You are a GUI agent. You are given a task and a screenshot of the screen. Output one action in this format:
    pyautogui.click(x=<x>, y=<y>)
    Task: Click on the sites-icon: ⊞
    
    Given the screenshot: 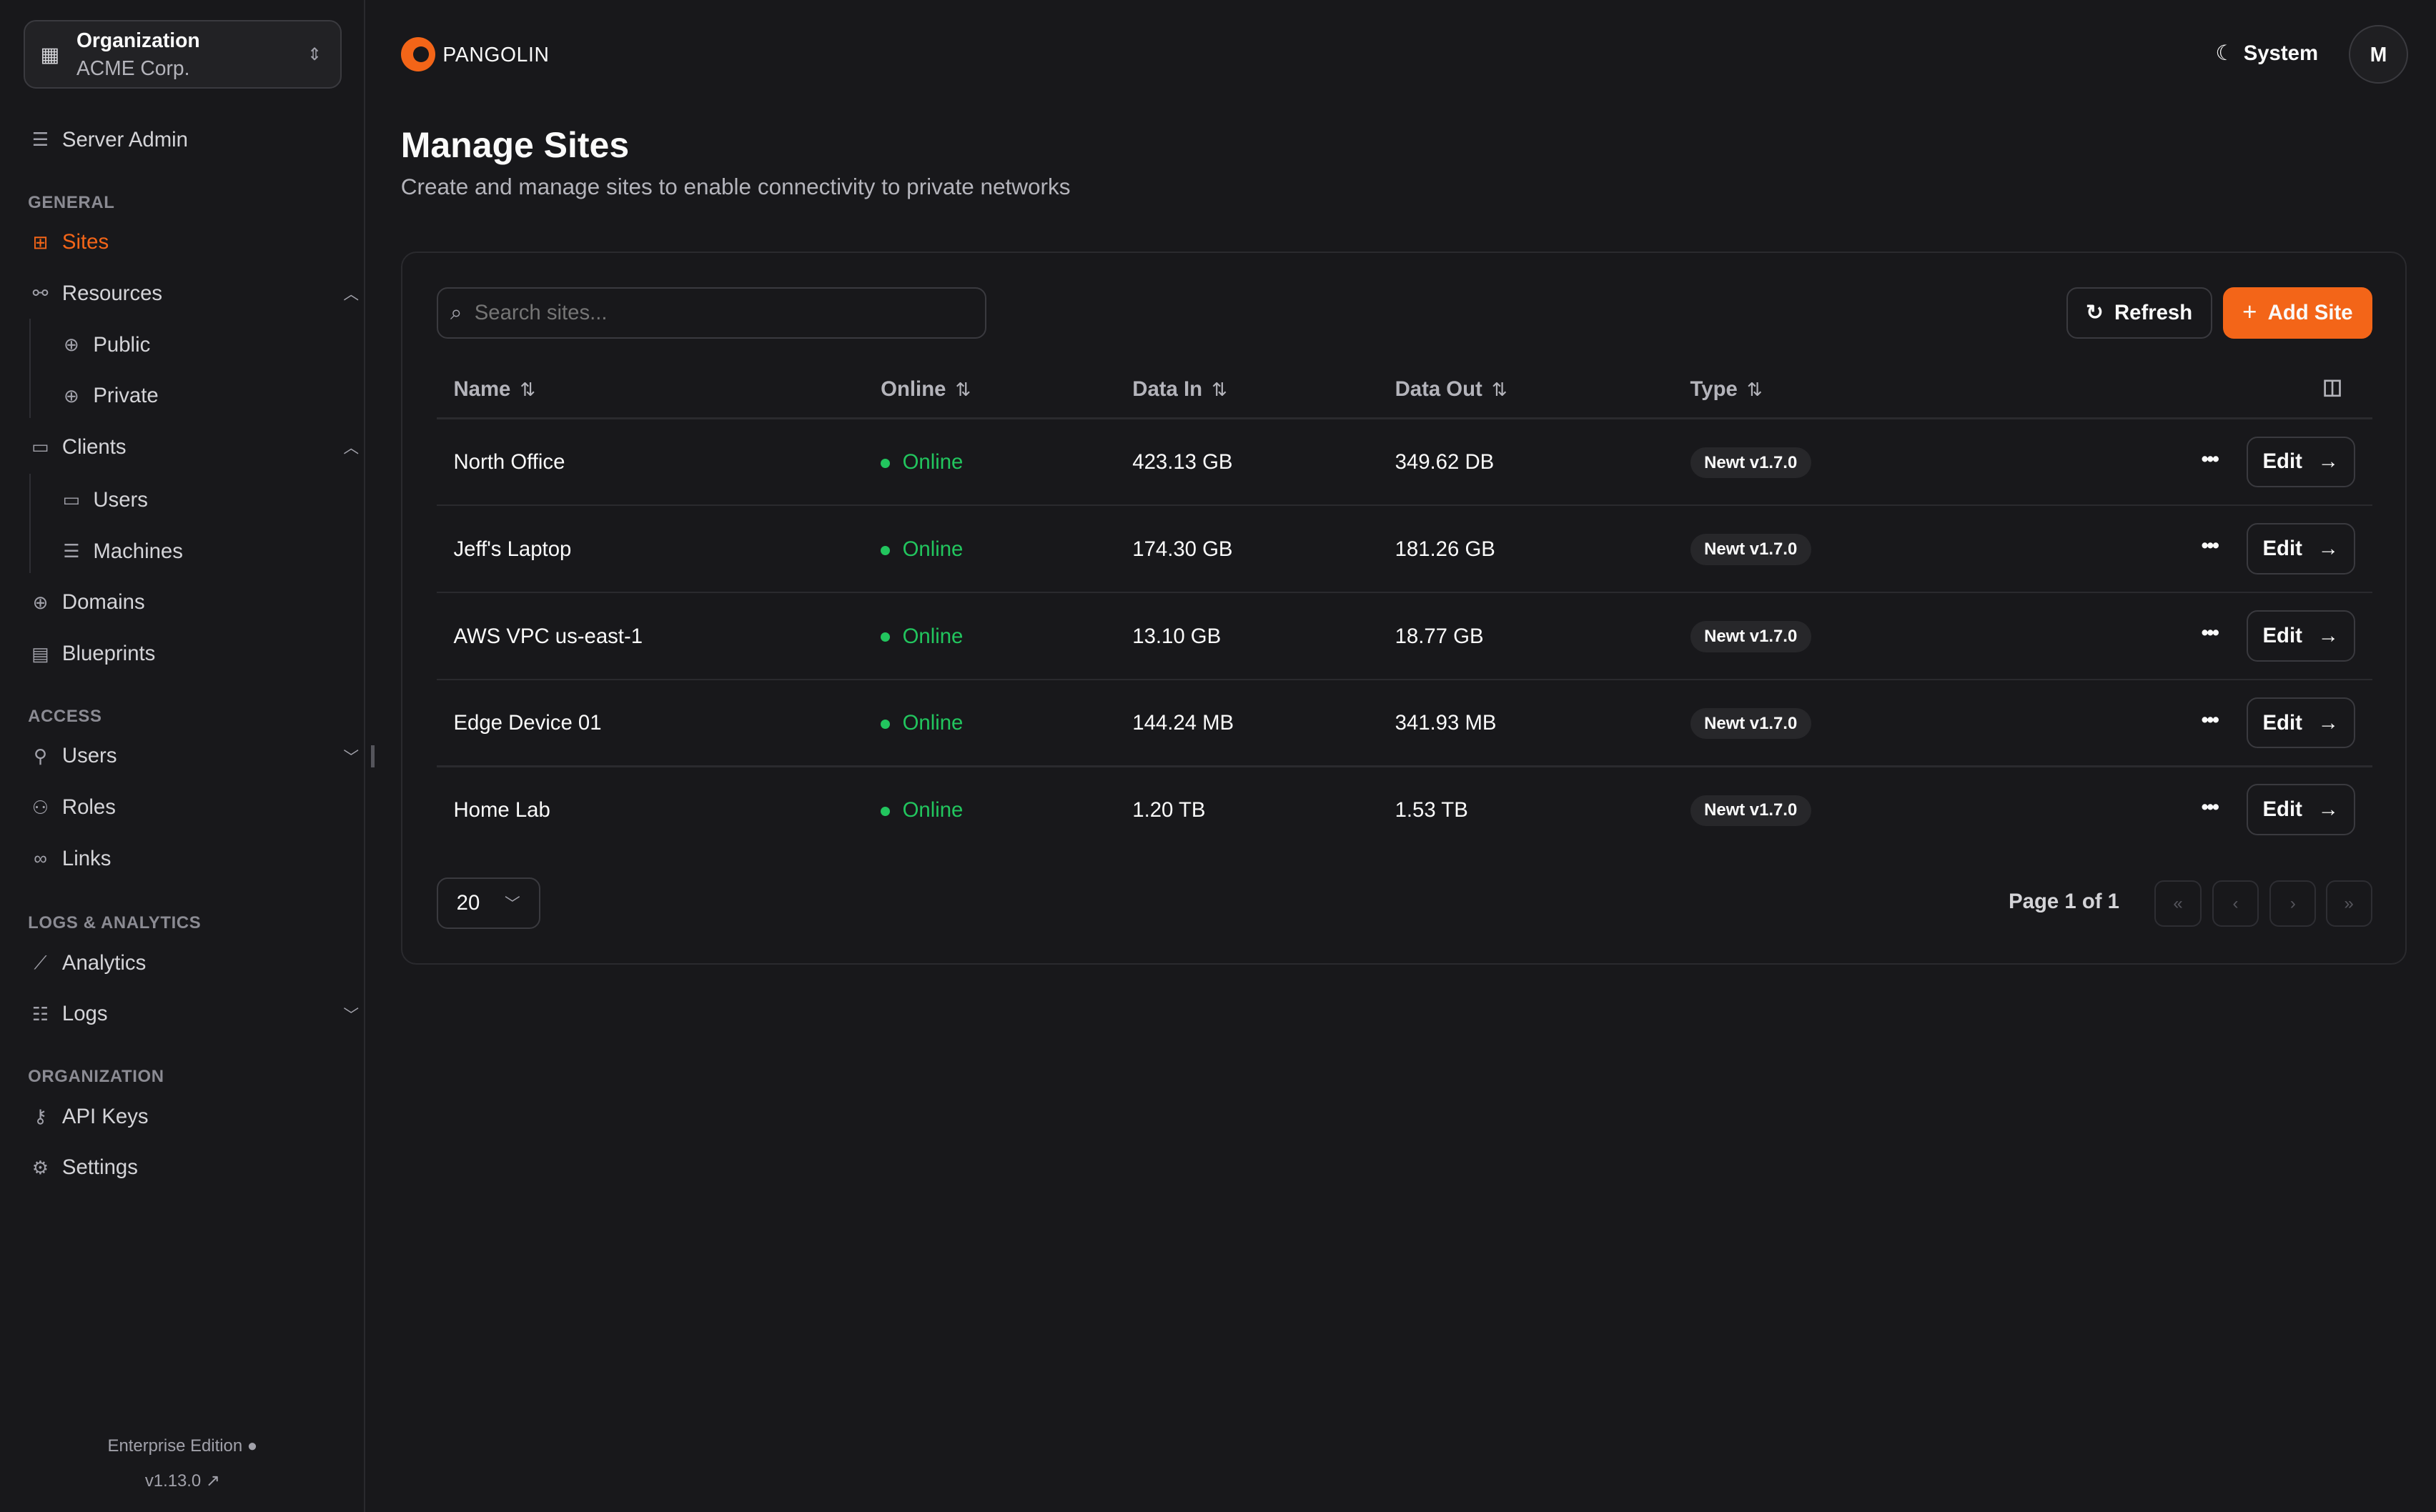 What is the action you would take?
    pyautogui.click(x=40, y=242)
    